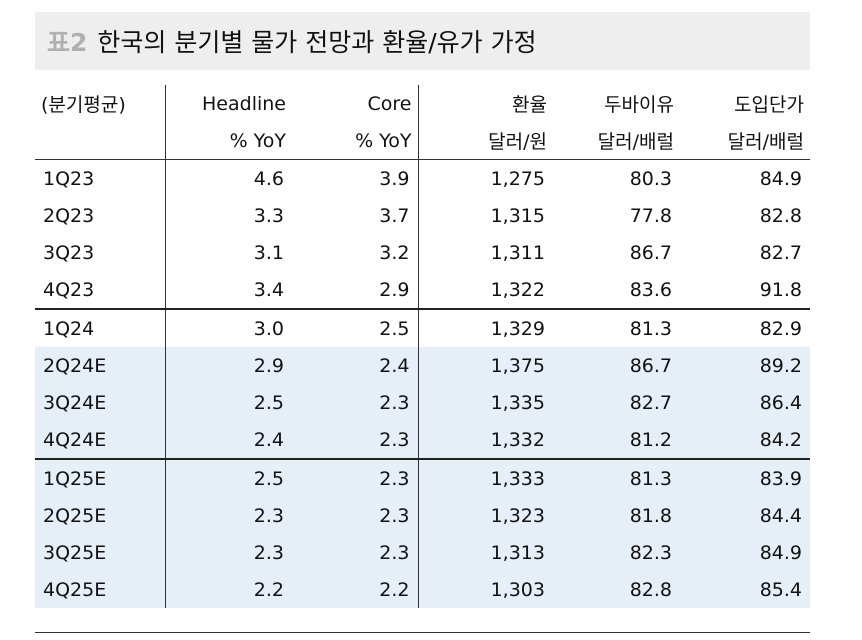 The image size is (862, 640). Describe the element at coordinates (268, 215) in the screenshot. I see `table-cell: 3.3` at that location.